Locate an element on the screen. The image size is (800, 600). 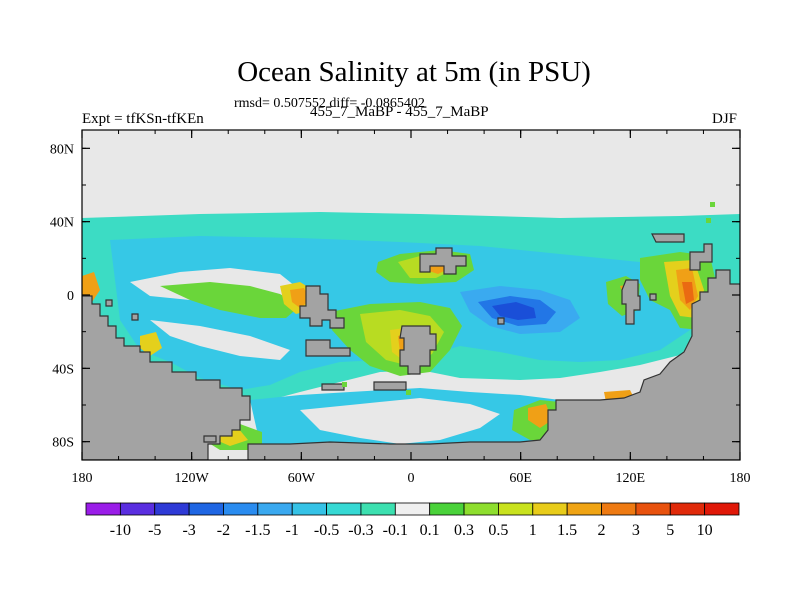
land-americas is located at coordinates (322, 307).